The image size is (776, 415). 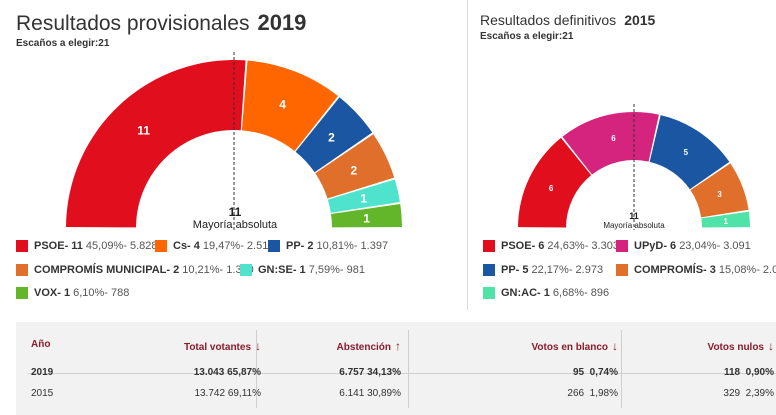 I want to click on hemi-2015-segment-comprom-s, so click(x=719, y=190).